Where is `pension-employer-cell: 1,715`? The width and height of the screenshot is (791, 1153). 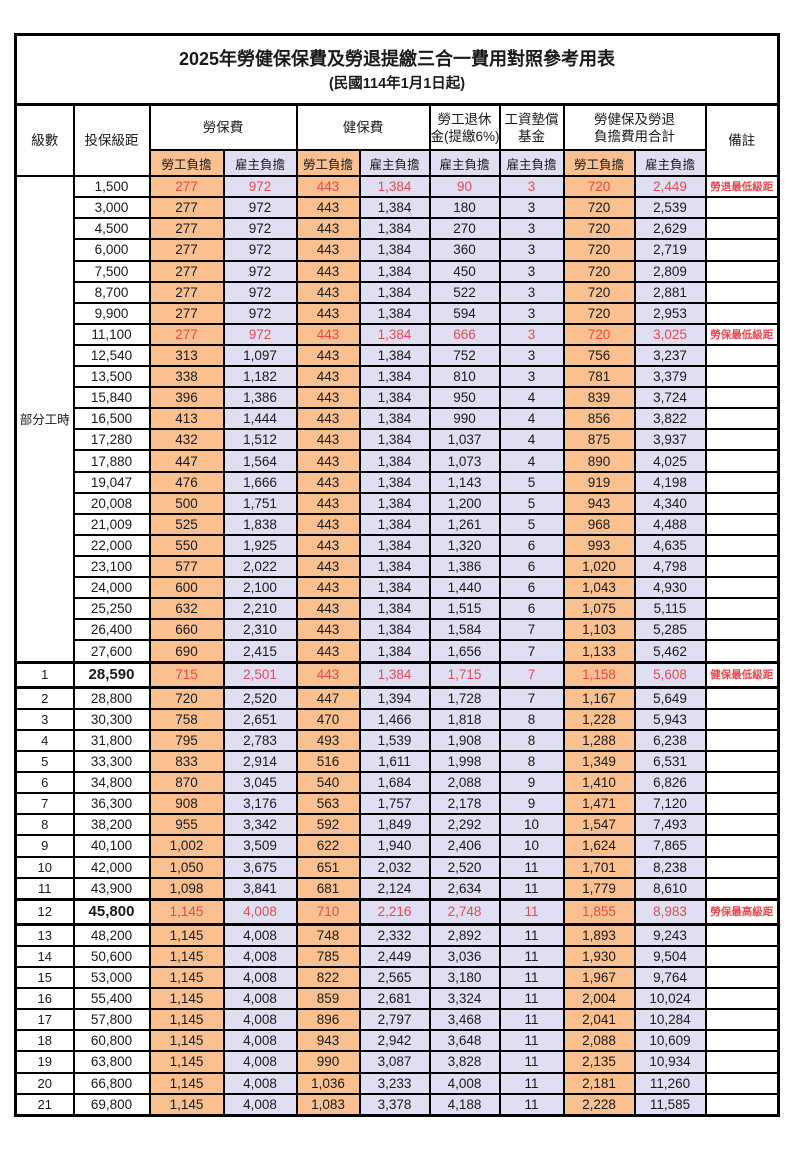 pension-employer-cell: 1,715 is located at coordinates (464, 674).